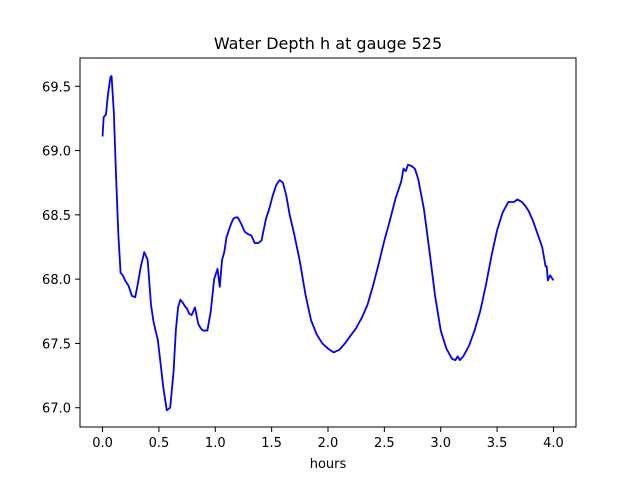  Describe the element at coordinates (61, 248) in the screenshot. I see `y-axis: 67.0 67.5 68.0 68.5 69.0 69.5` at that location.